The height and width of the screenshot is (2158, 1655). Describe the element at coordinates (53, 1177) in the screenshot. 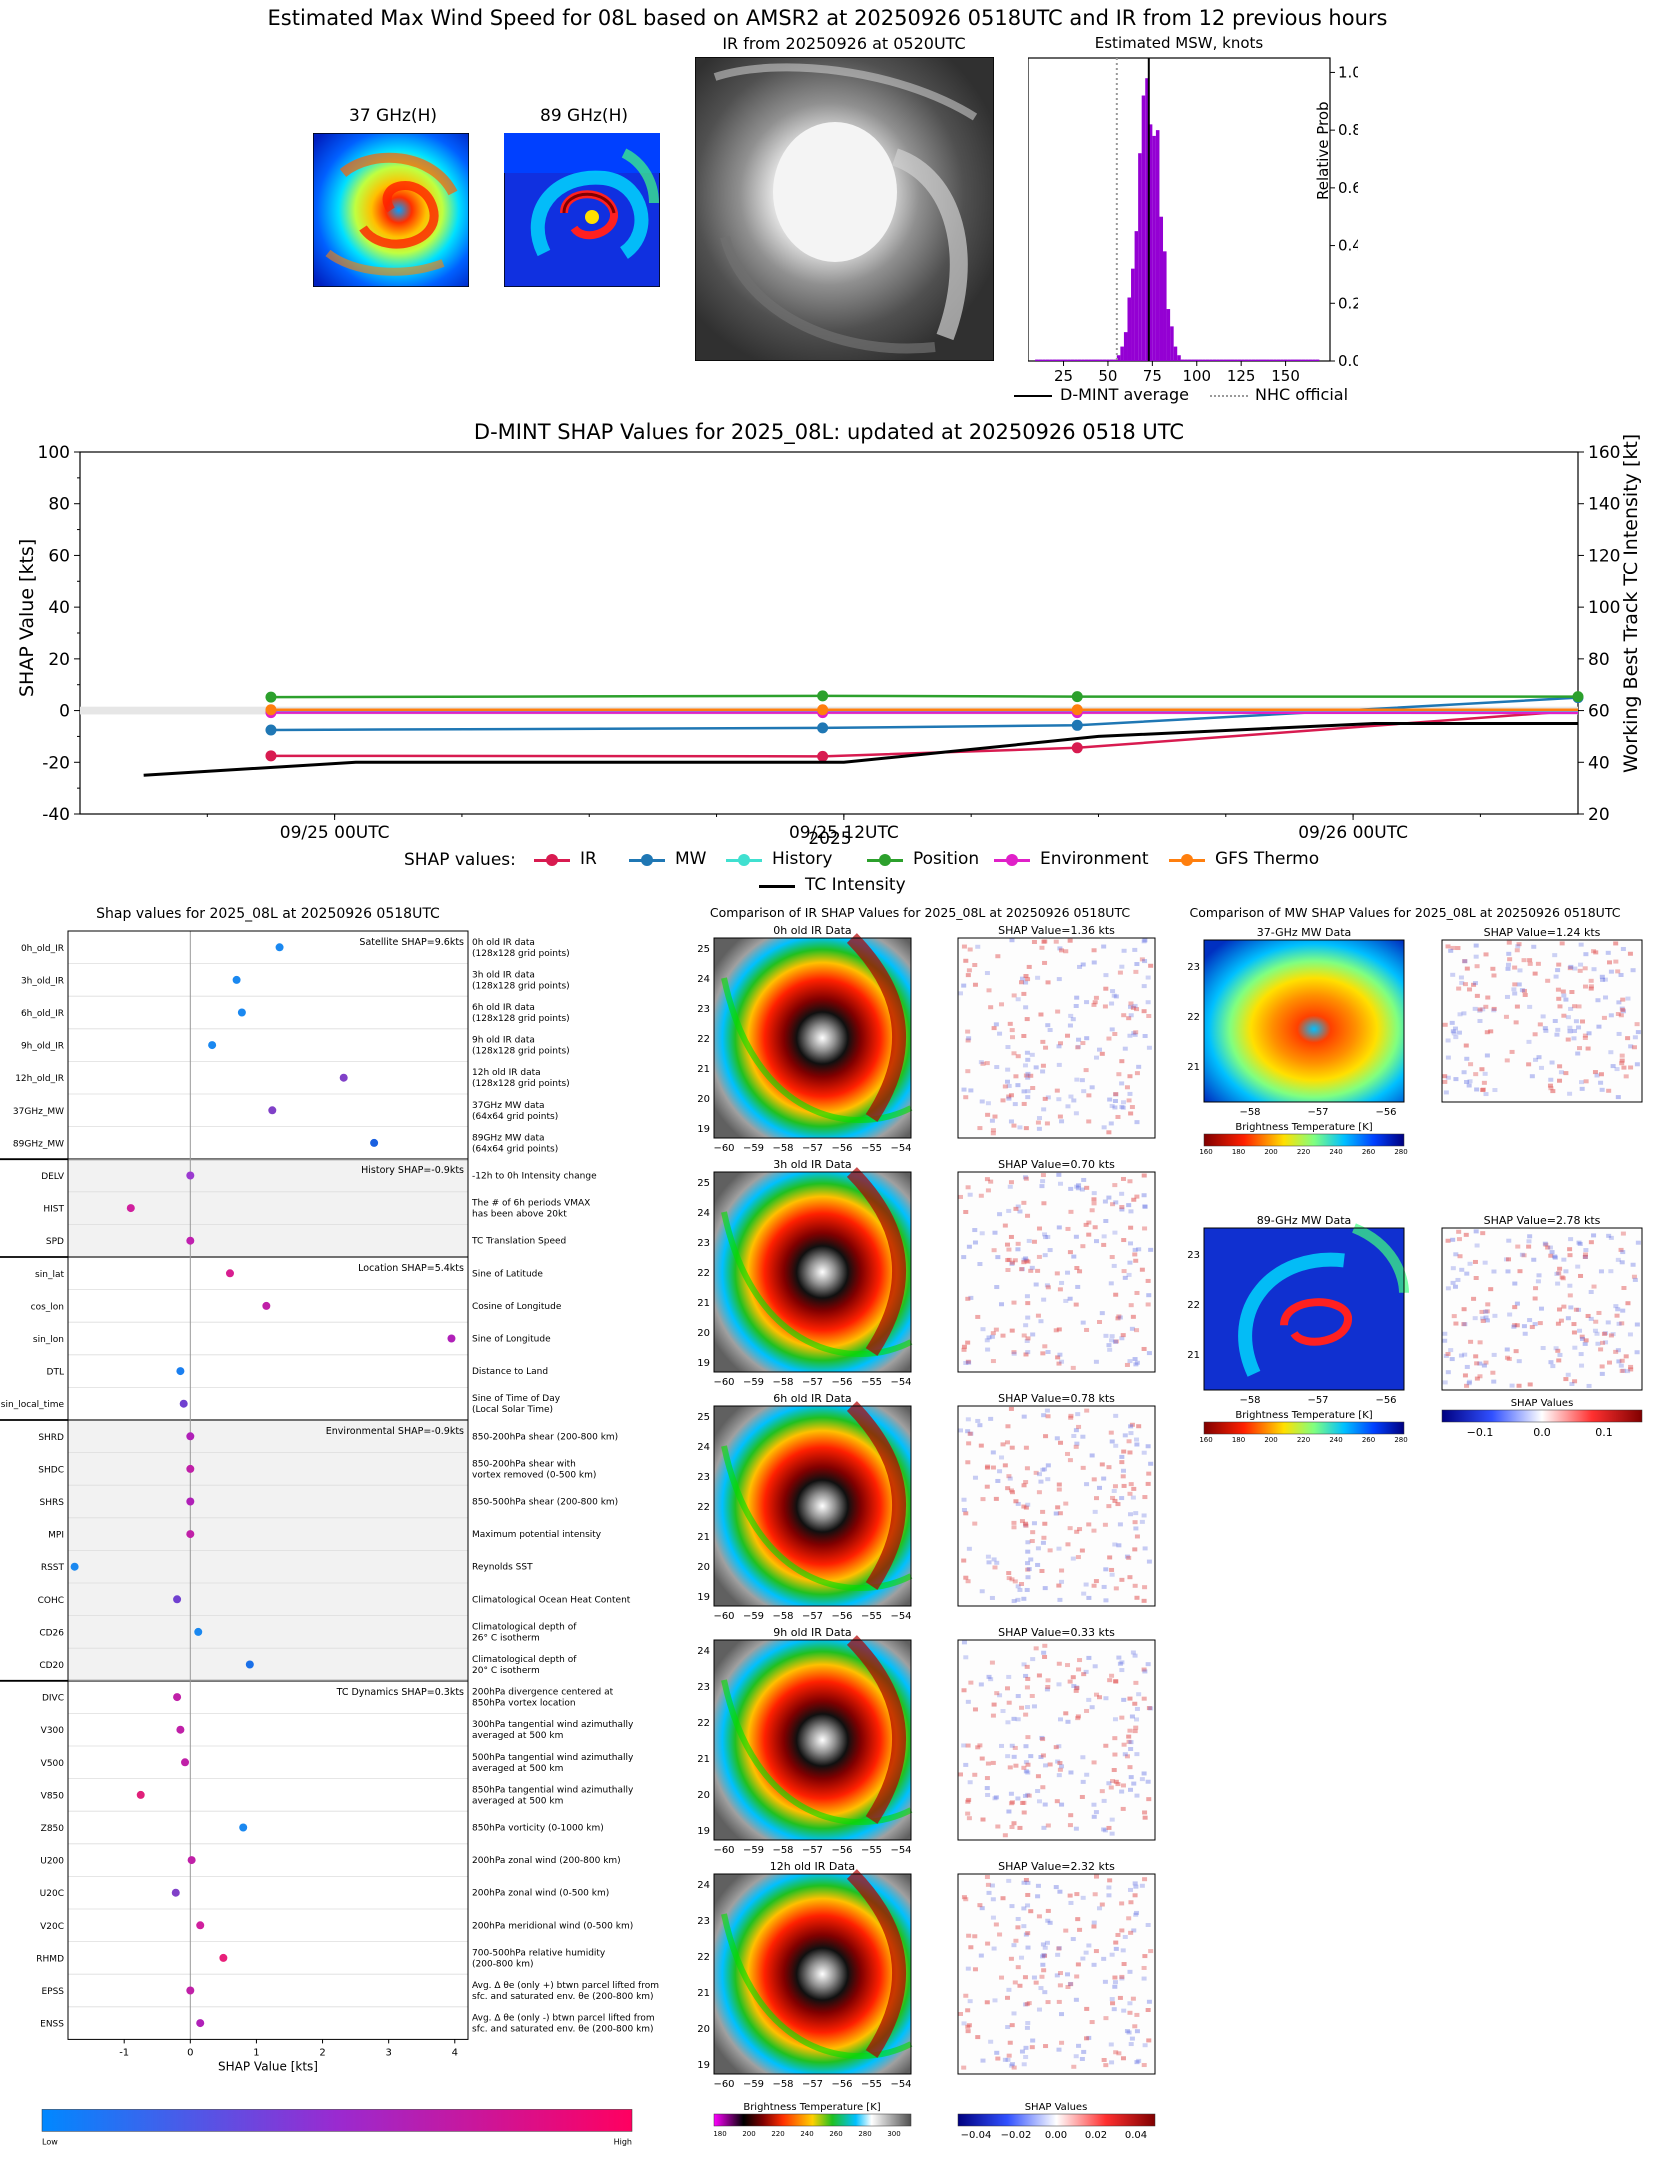

I see `feature-name: DELV` at that location.